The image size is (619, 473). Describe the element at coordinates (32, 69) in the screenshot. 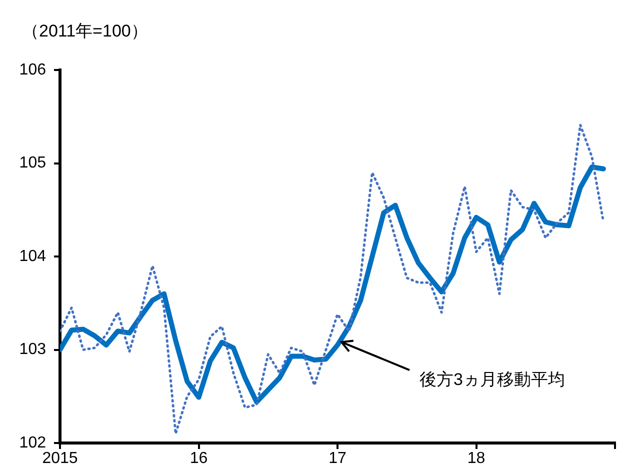

I see `y-tick-label: 106` at that location.